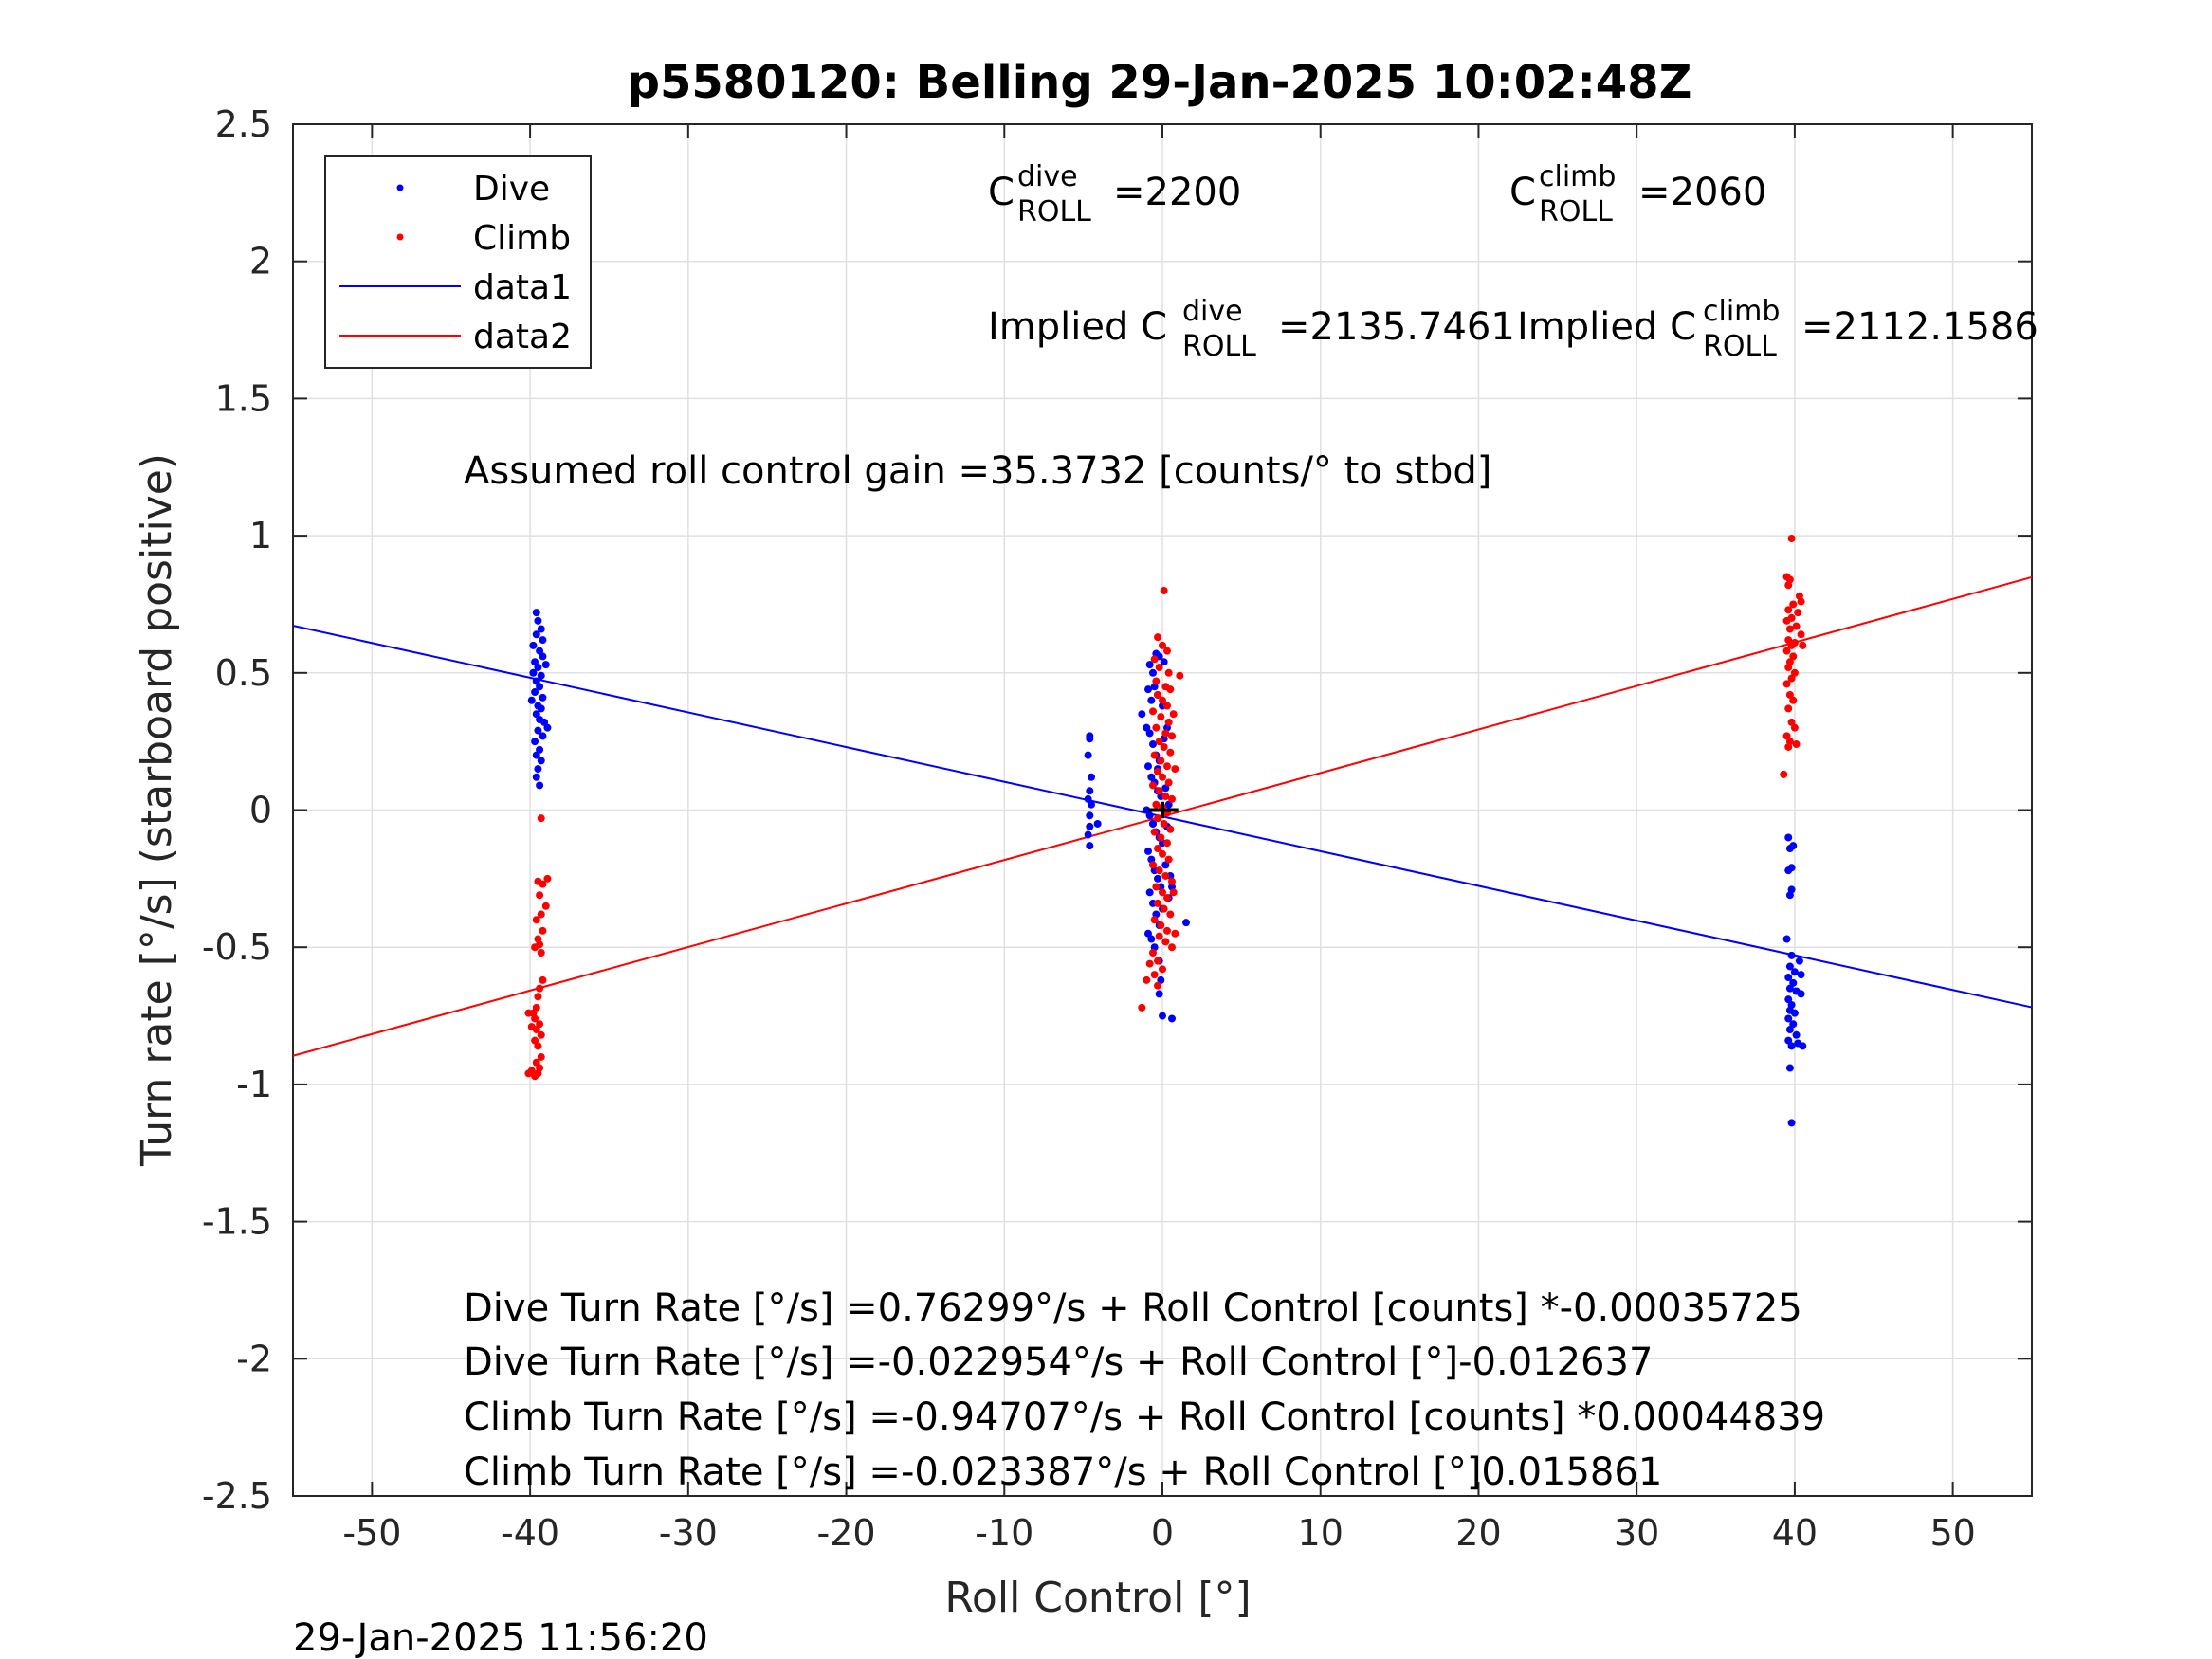  What do you see at coordinates (1478, 1533) in the screenshot?
I see `x-tick-label: 20` at bounding box center [1478, 1533].